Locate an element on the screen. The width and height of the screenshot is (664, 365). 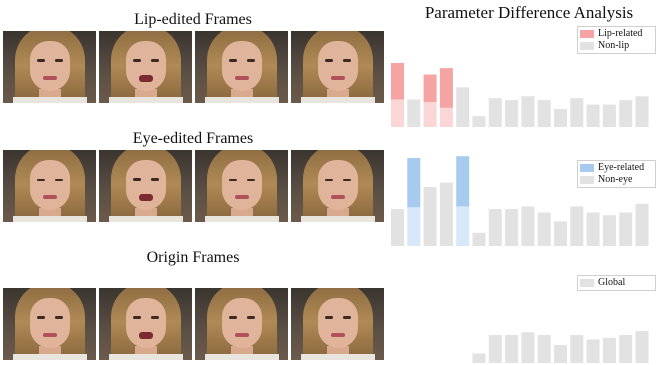
legend-global: Global is located at coordinates (616, 283).